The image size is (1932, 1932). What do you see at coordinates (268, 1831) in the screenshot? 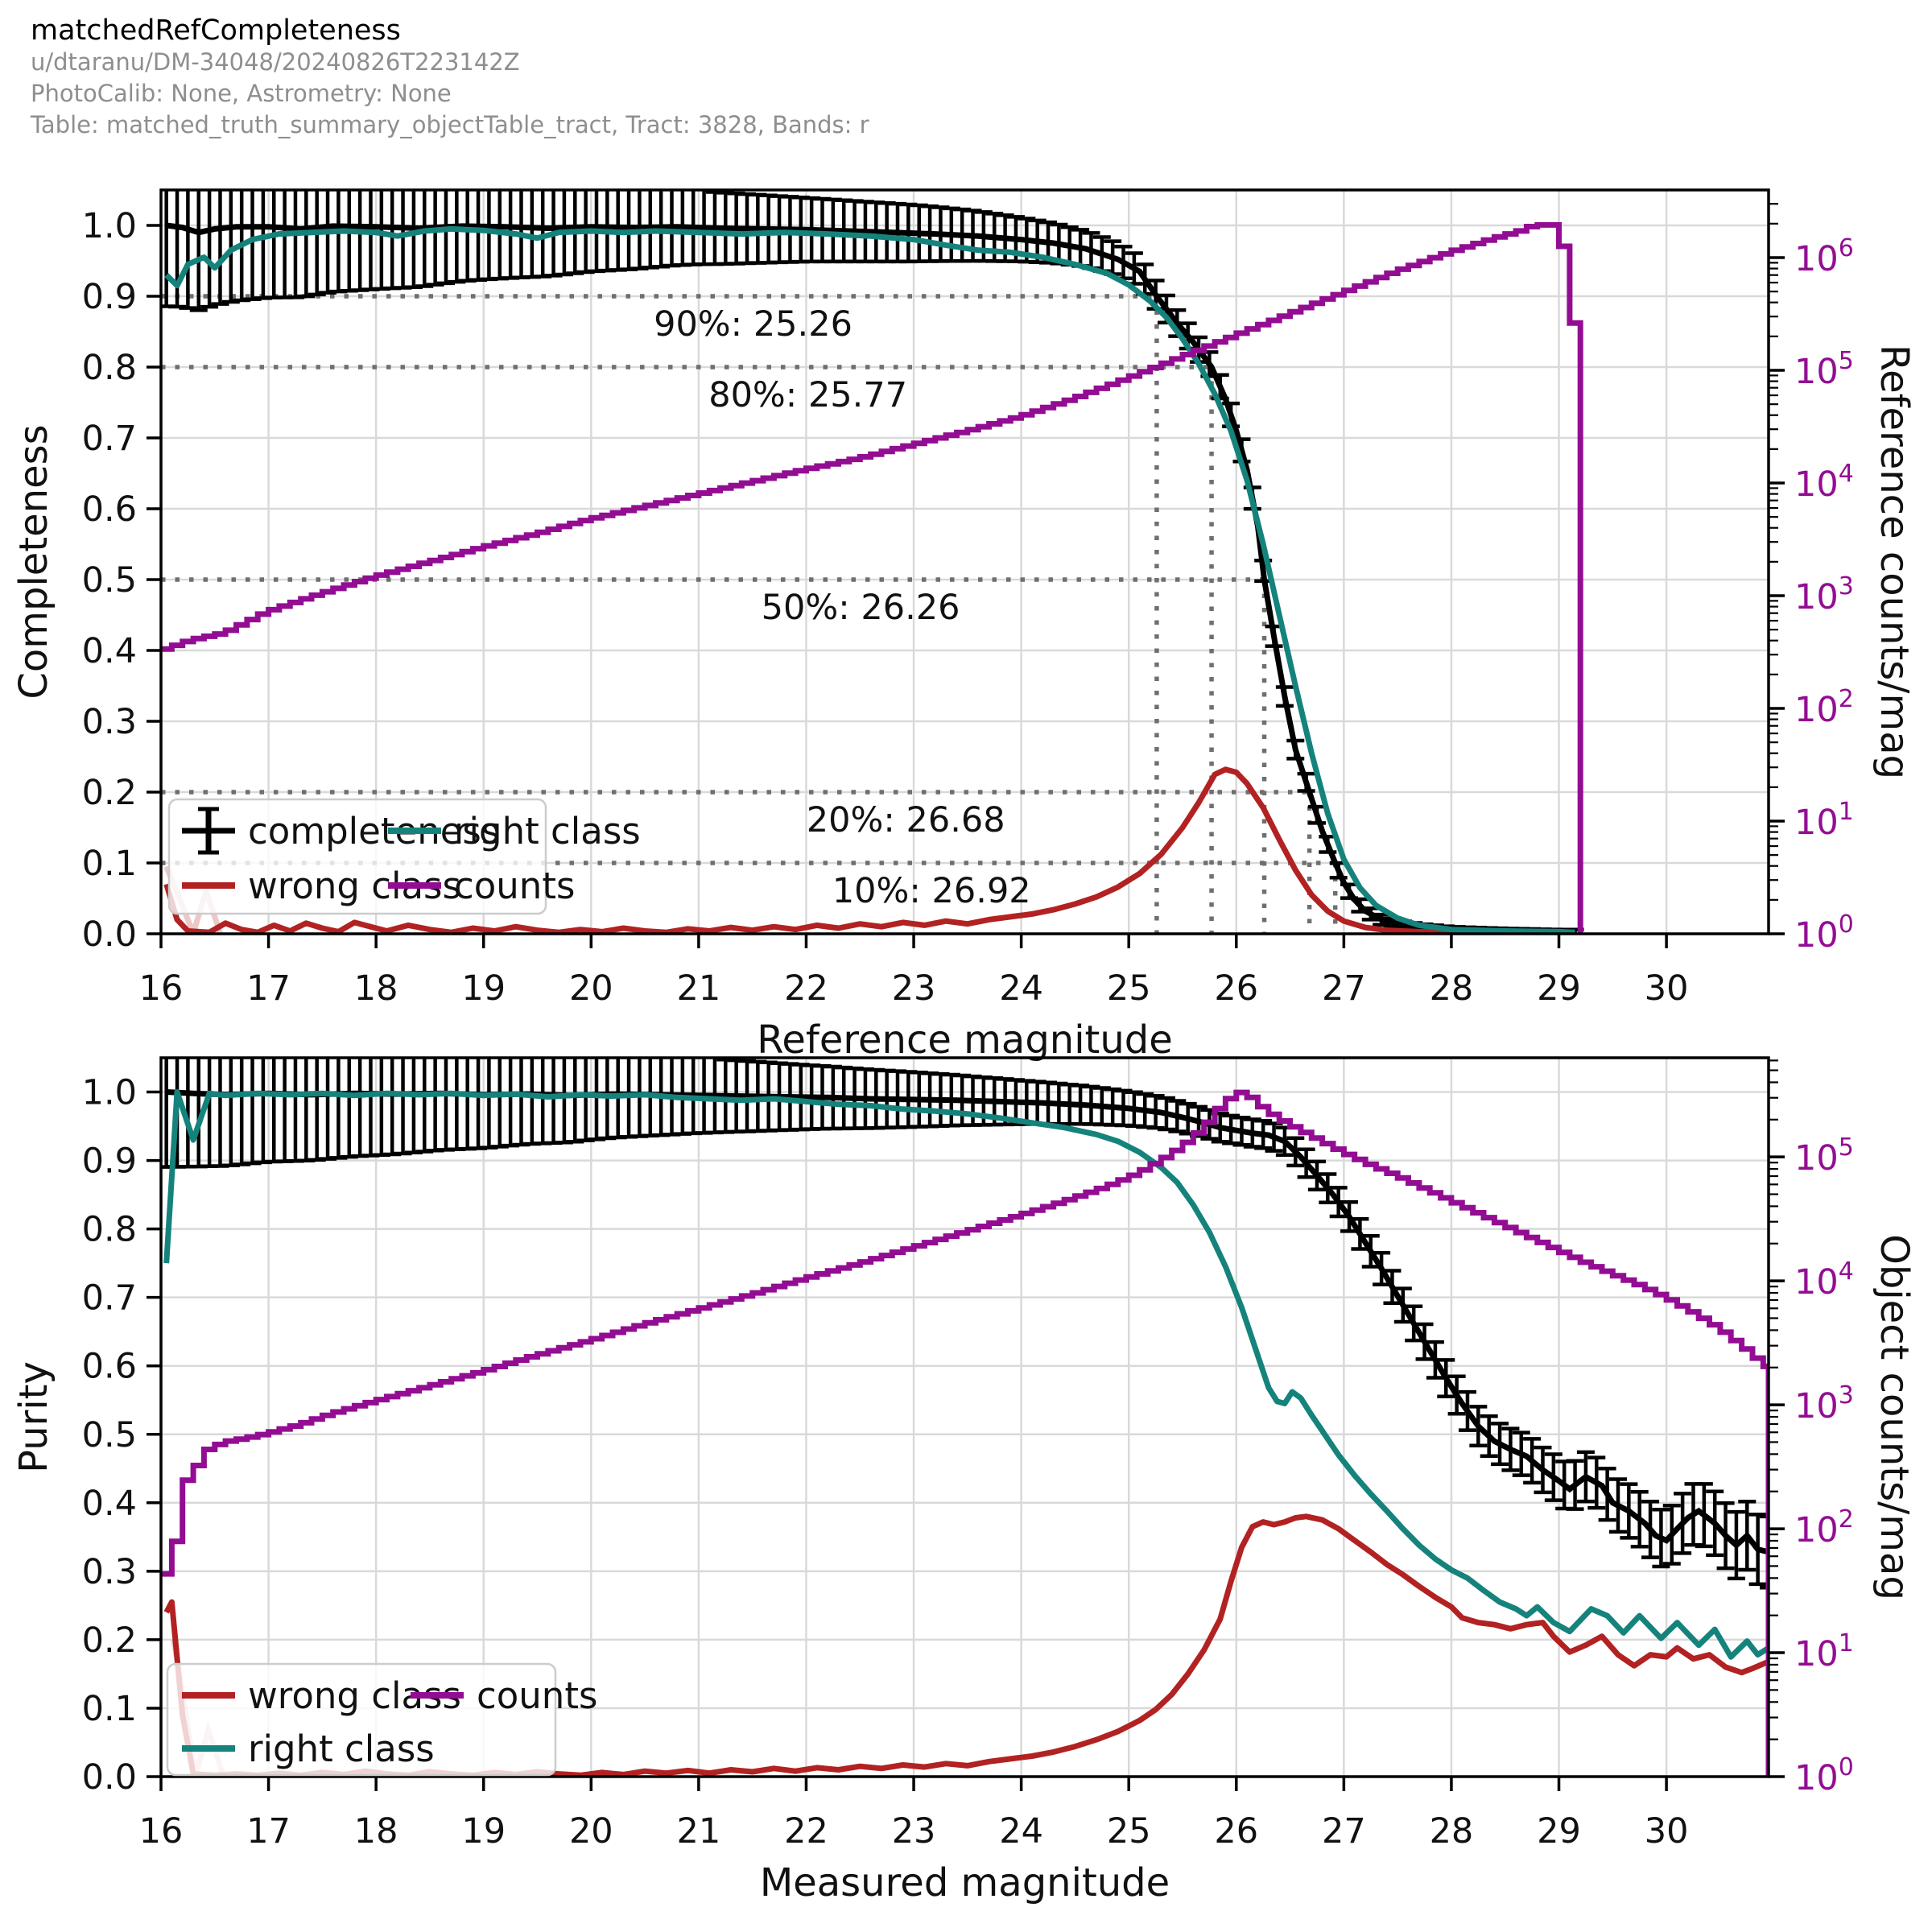
I see `x-tick-label: 17` at bounding box center [268, 1831].